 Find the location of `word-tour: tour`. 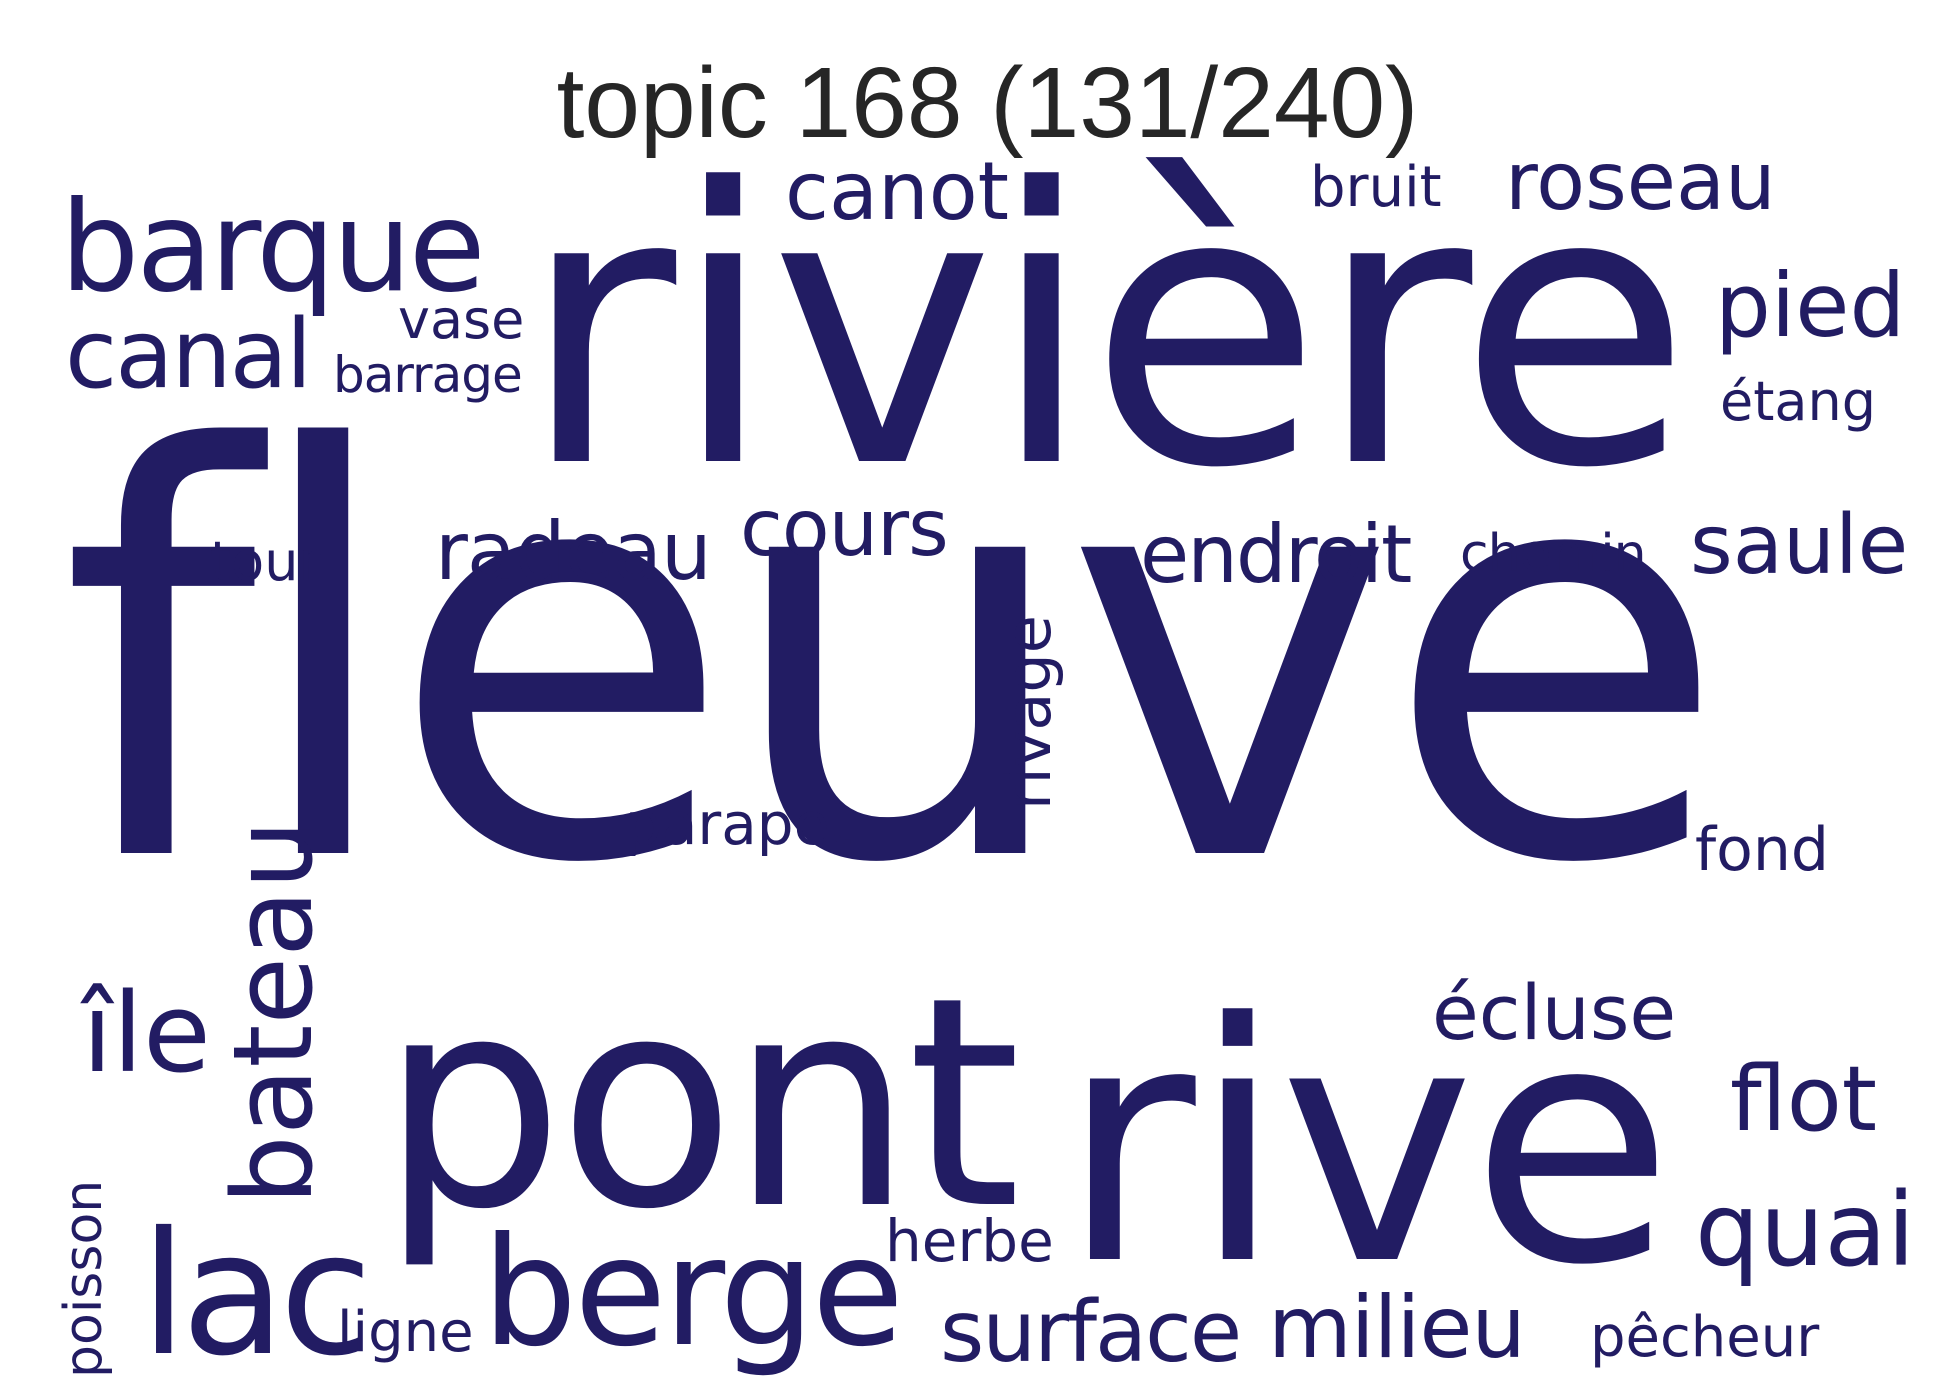

word-tour: tour is located at coordinates (265, 561).